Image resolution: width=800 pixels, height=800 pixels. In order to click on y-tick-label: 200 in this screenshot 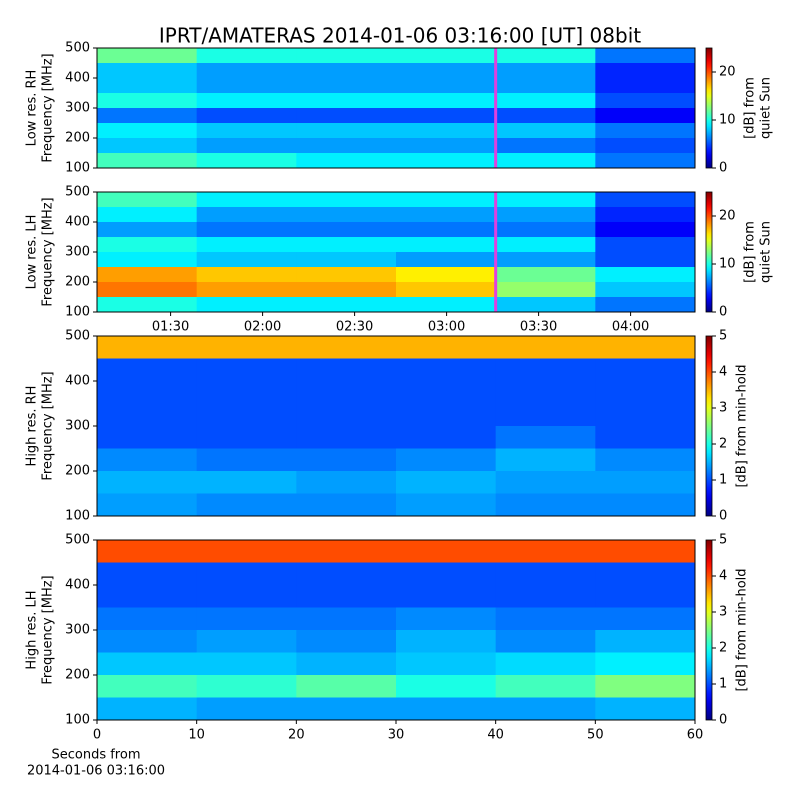, I will do `click(77, 282)`.